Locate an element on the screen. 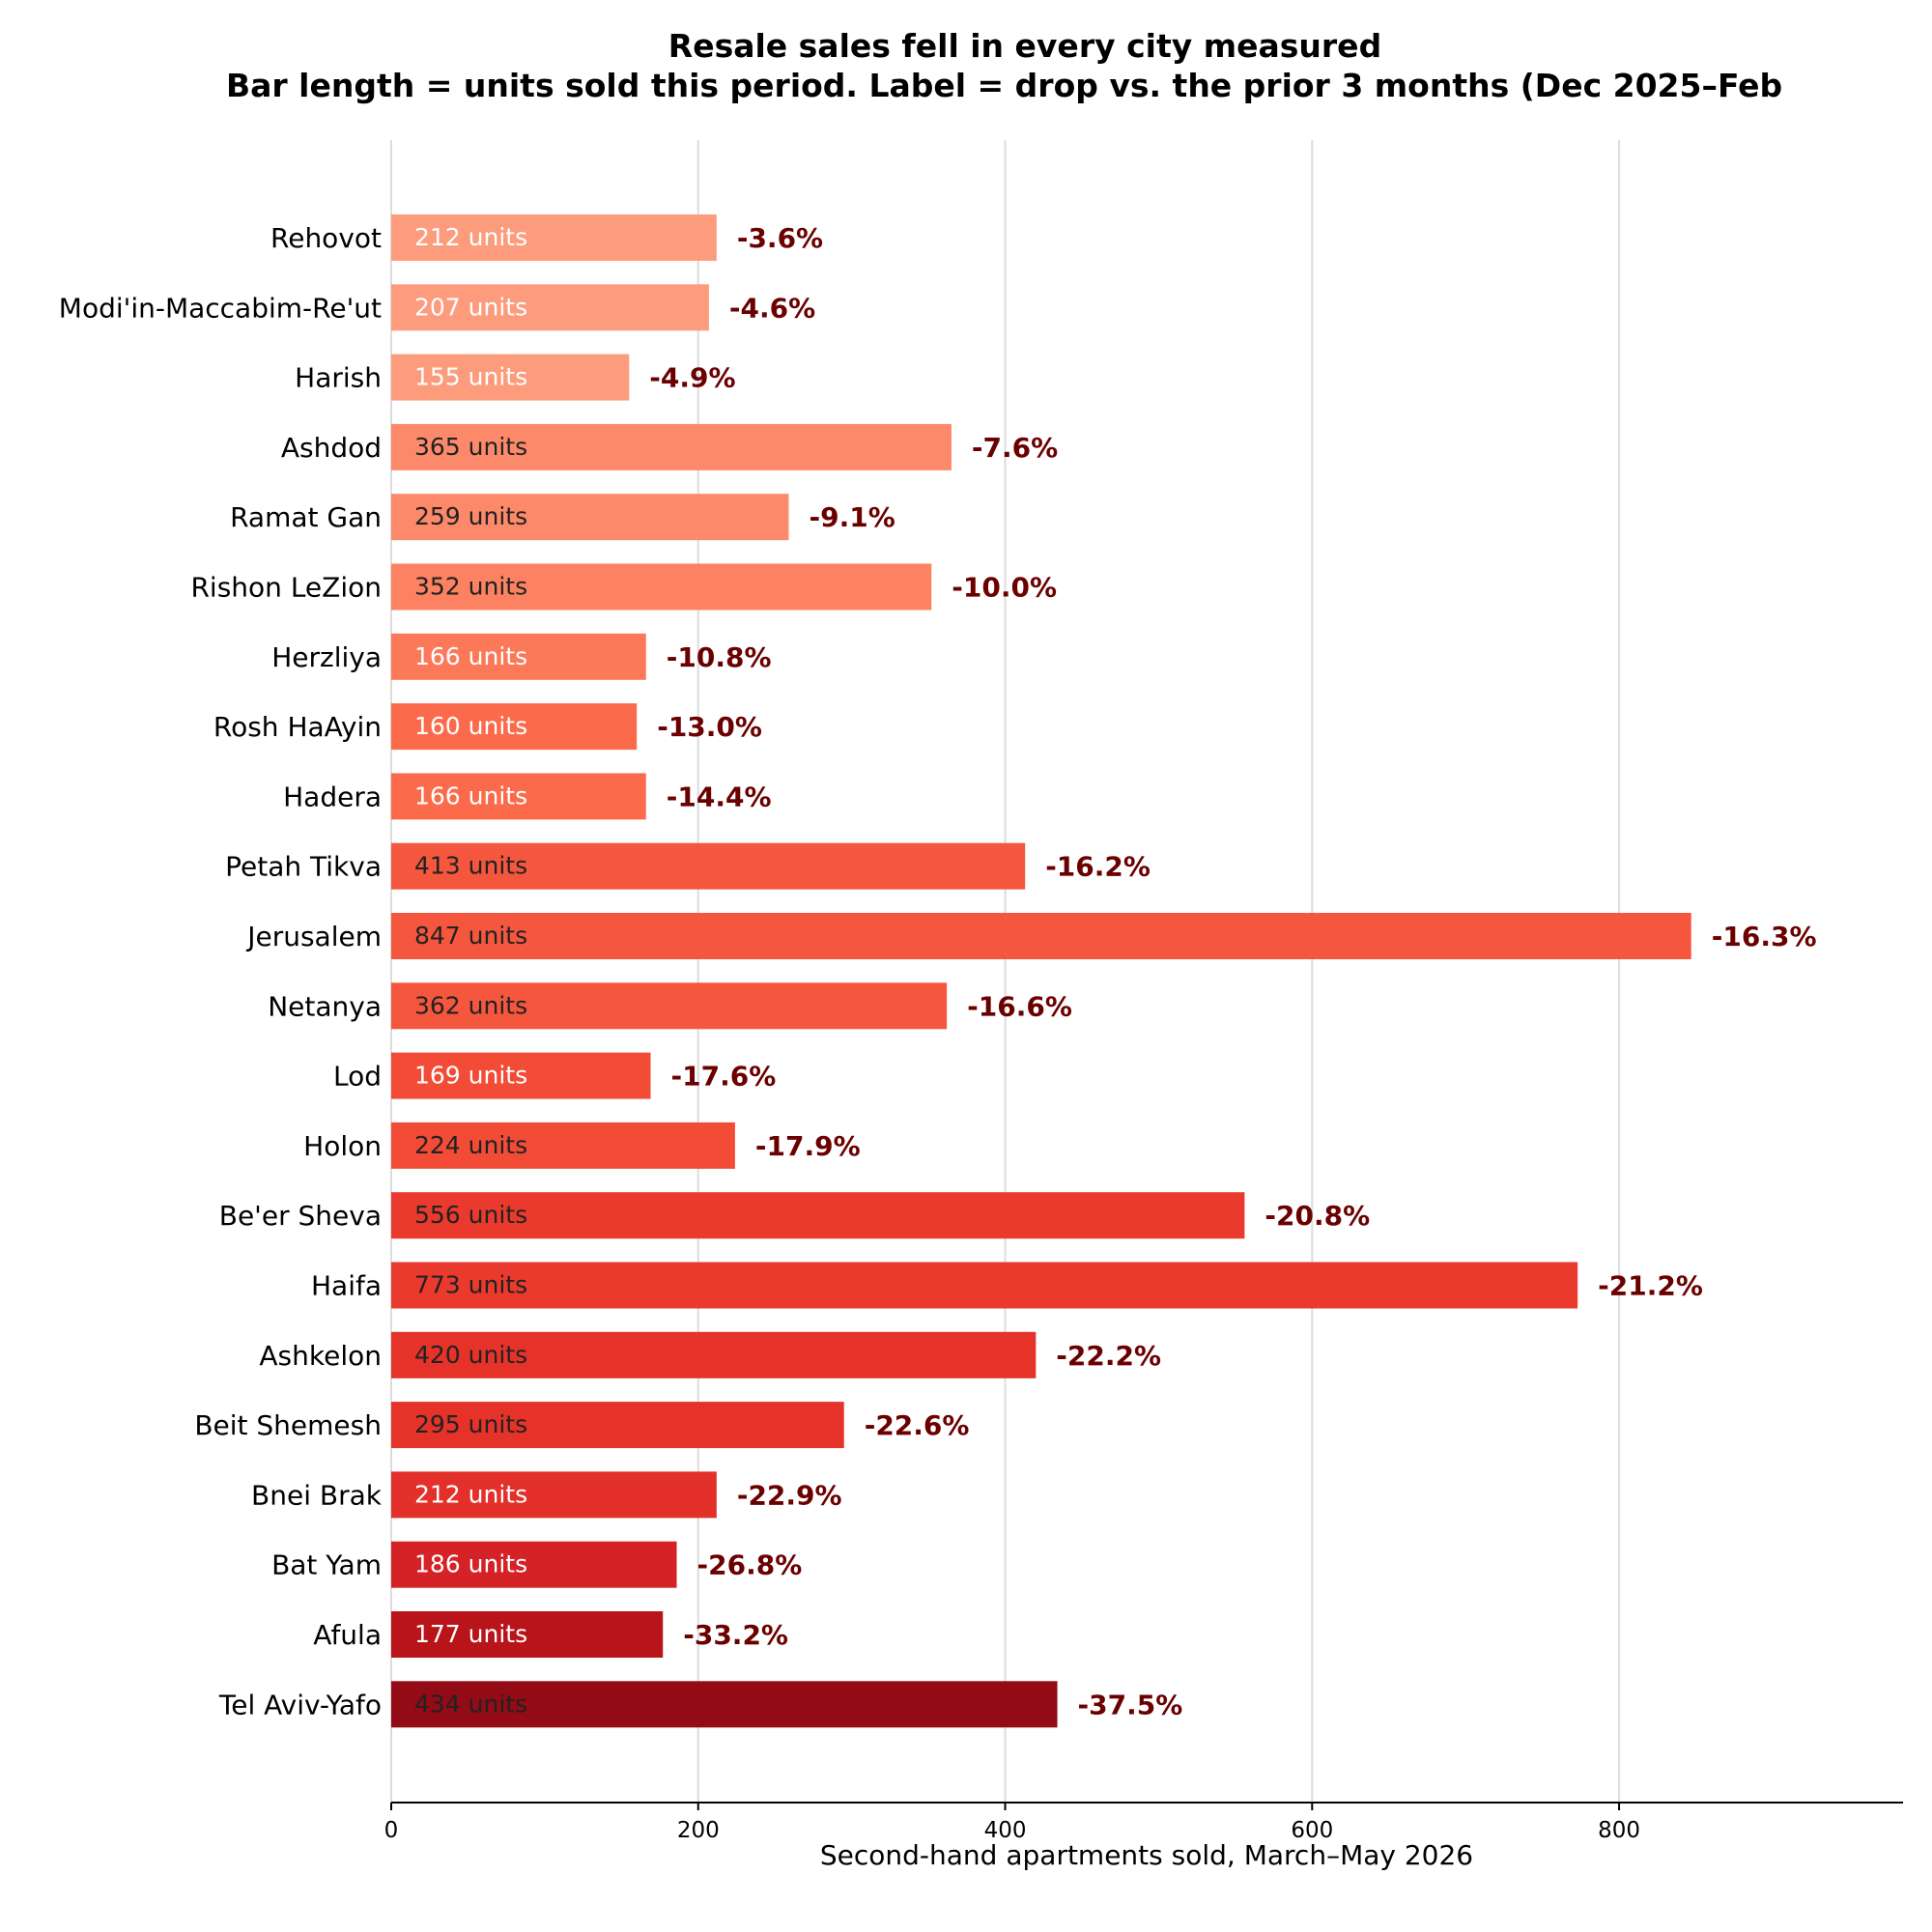 The height and width of the screenshot is (1932, 1932). x-axis: 0 200 400 600 800 is located at coordinates (1143, 1822).